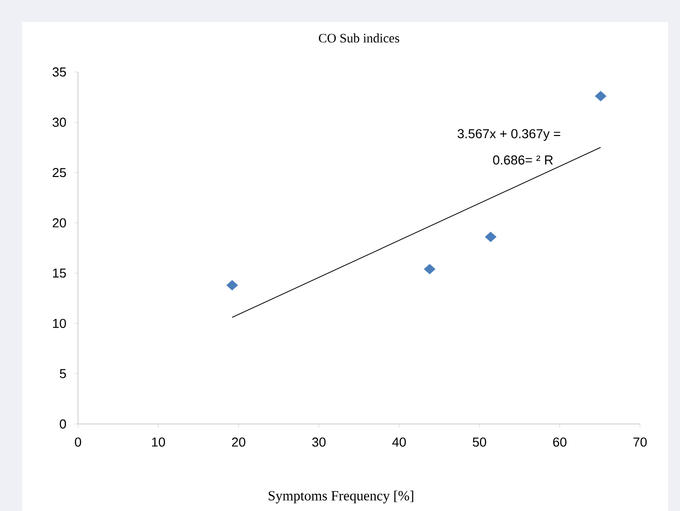 This screenshot has height=511, width=680. What do you see at coordinates (341, 497) in the screenshot?
I see `x-axis-title: Symptoms Frequency [%]` at bounding box center [341, 497].